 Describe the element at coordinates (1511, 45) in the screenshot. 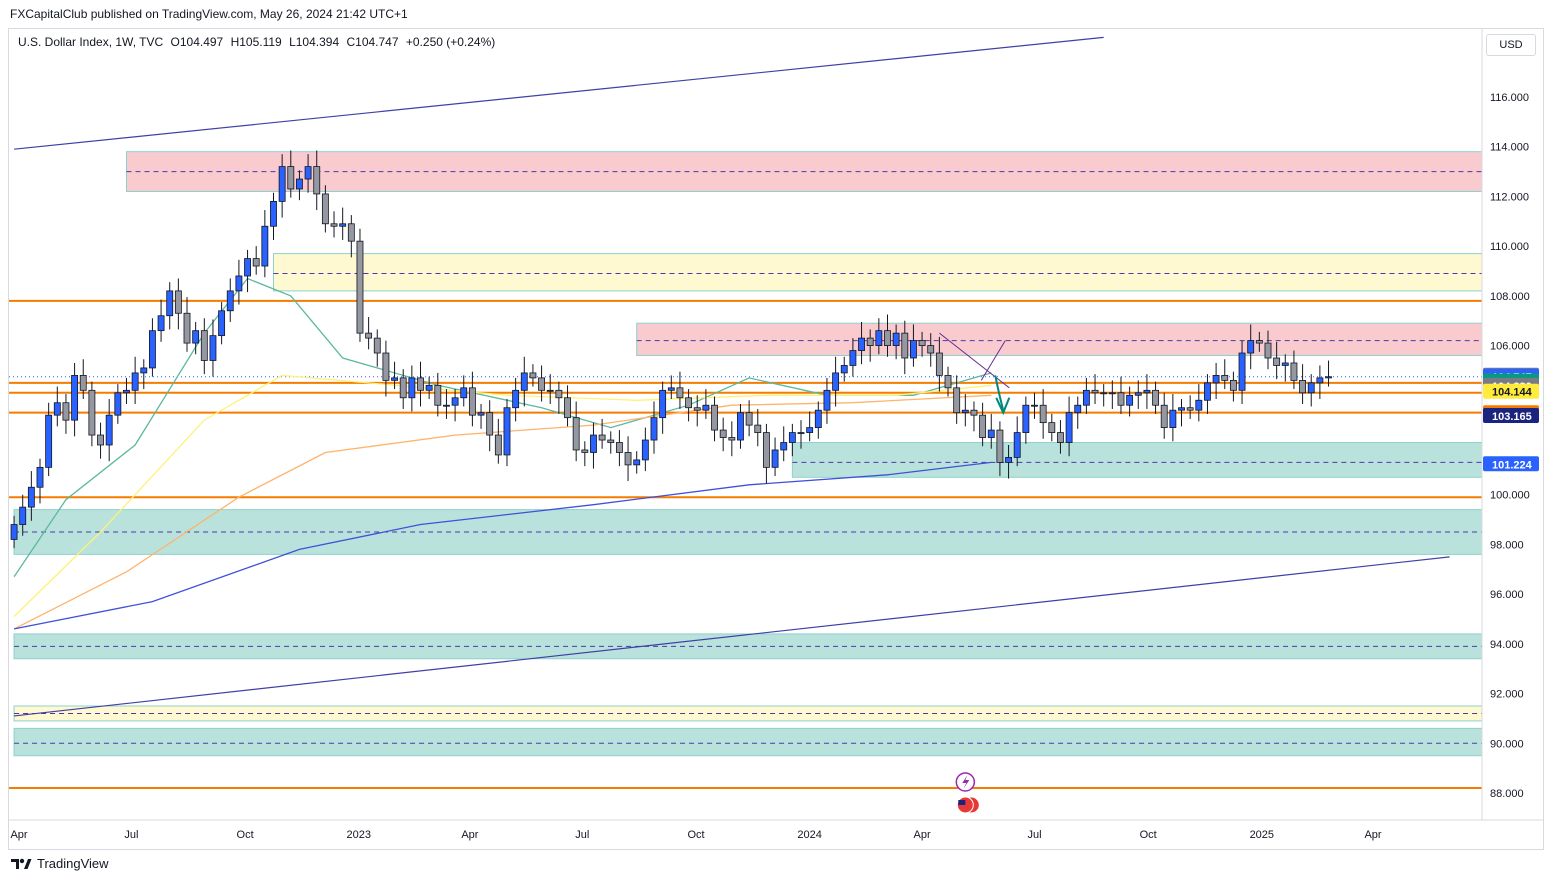

I see `currency-button: USD` at that location.